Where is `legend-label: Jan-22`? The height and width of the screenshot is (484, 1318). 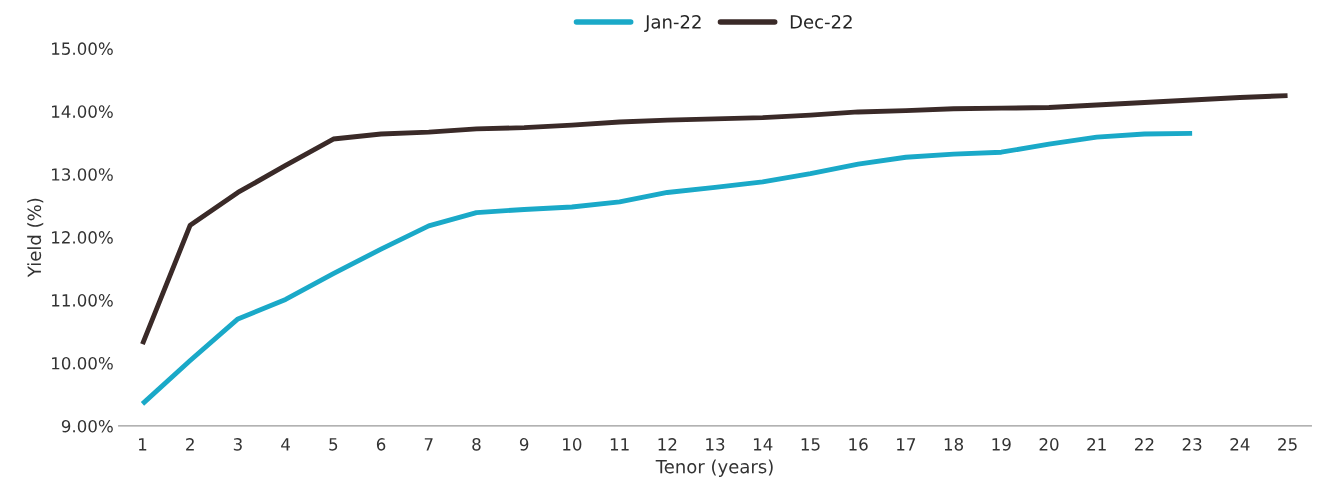
legend-label: Jan-22 is located at coordinates (672, 23).